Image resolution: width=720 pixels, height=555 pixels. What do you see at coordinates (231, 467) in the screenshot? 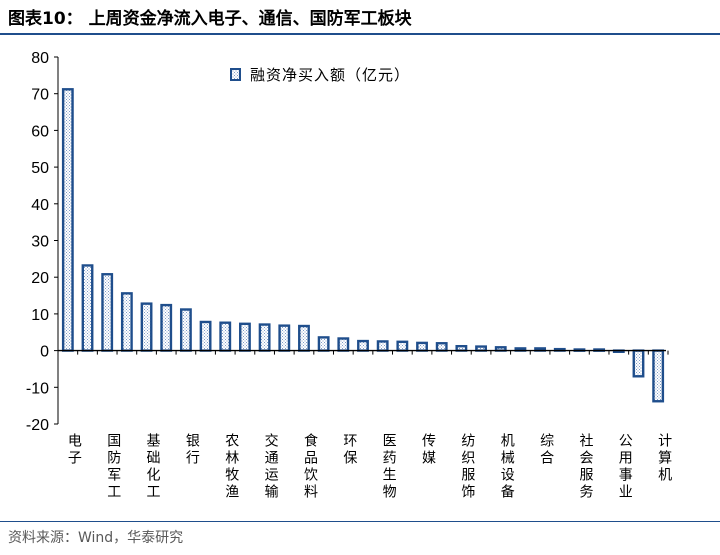
I see `x-tick-label: 农林牧渔` at bounding box center [231, 467].